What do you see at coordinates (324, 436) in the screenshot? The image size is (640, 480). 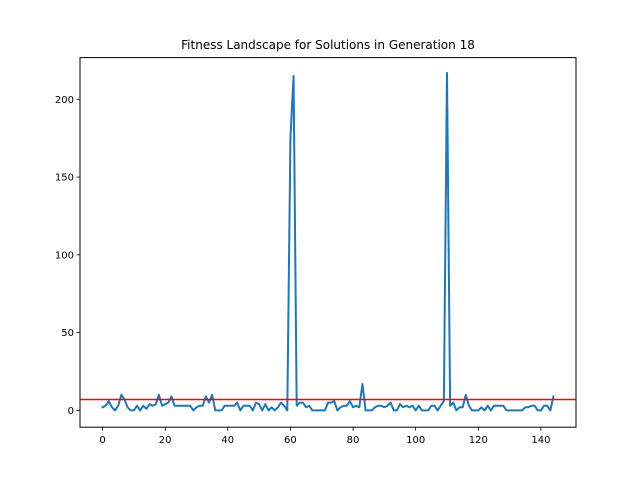 I see `x-axis: 0 20 40 60 80 100 120 140` at bounding box center [324, 436].